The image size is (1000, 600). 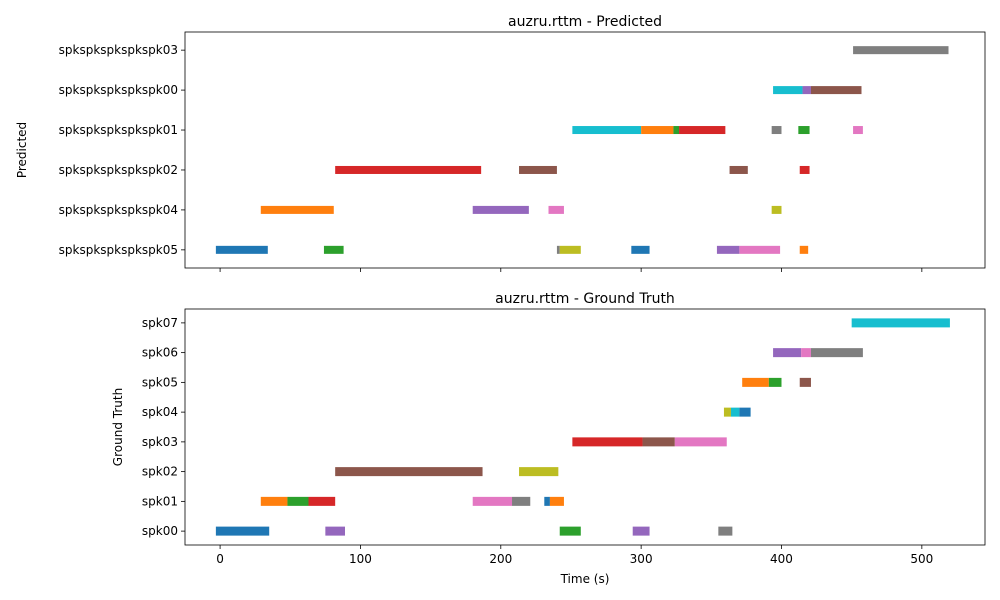 What do you see at coordinates (585, 579) in the screenshot?
I see `ground-truth-xlabel: Time (s)` at bounding box center [585, 579].